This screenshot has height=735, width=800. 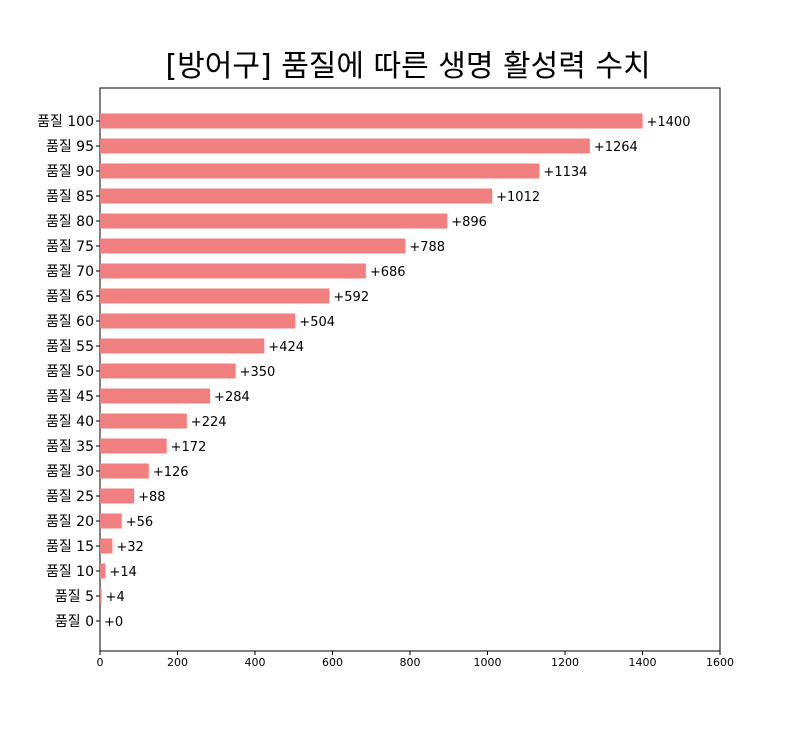 I want to click on y-tick-label: 품질 40, so click(x=70, y=422).